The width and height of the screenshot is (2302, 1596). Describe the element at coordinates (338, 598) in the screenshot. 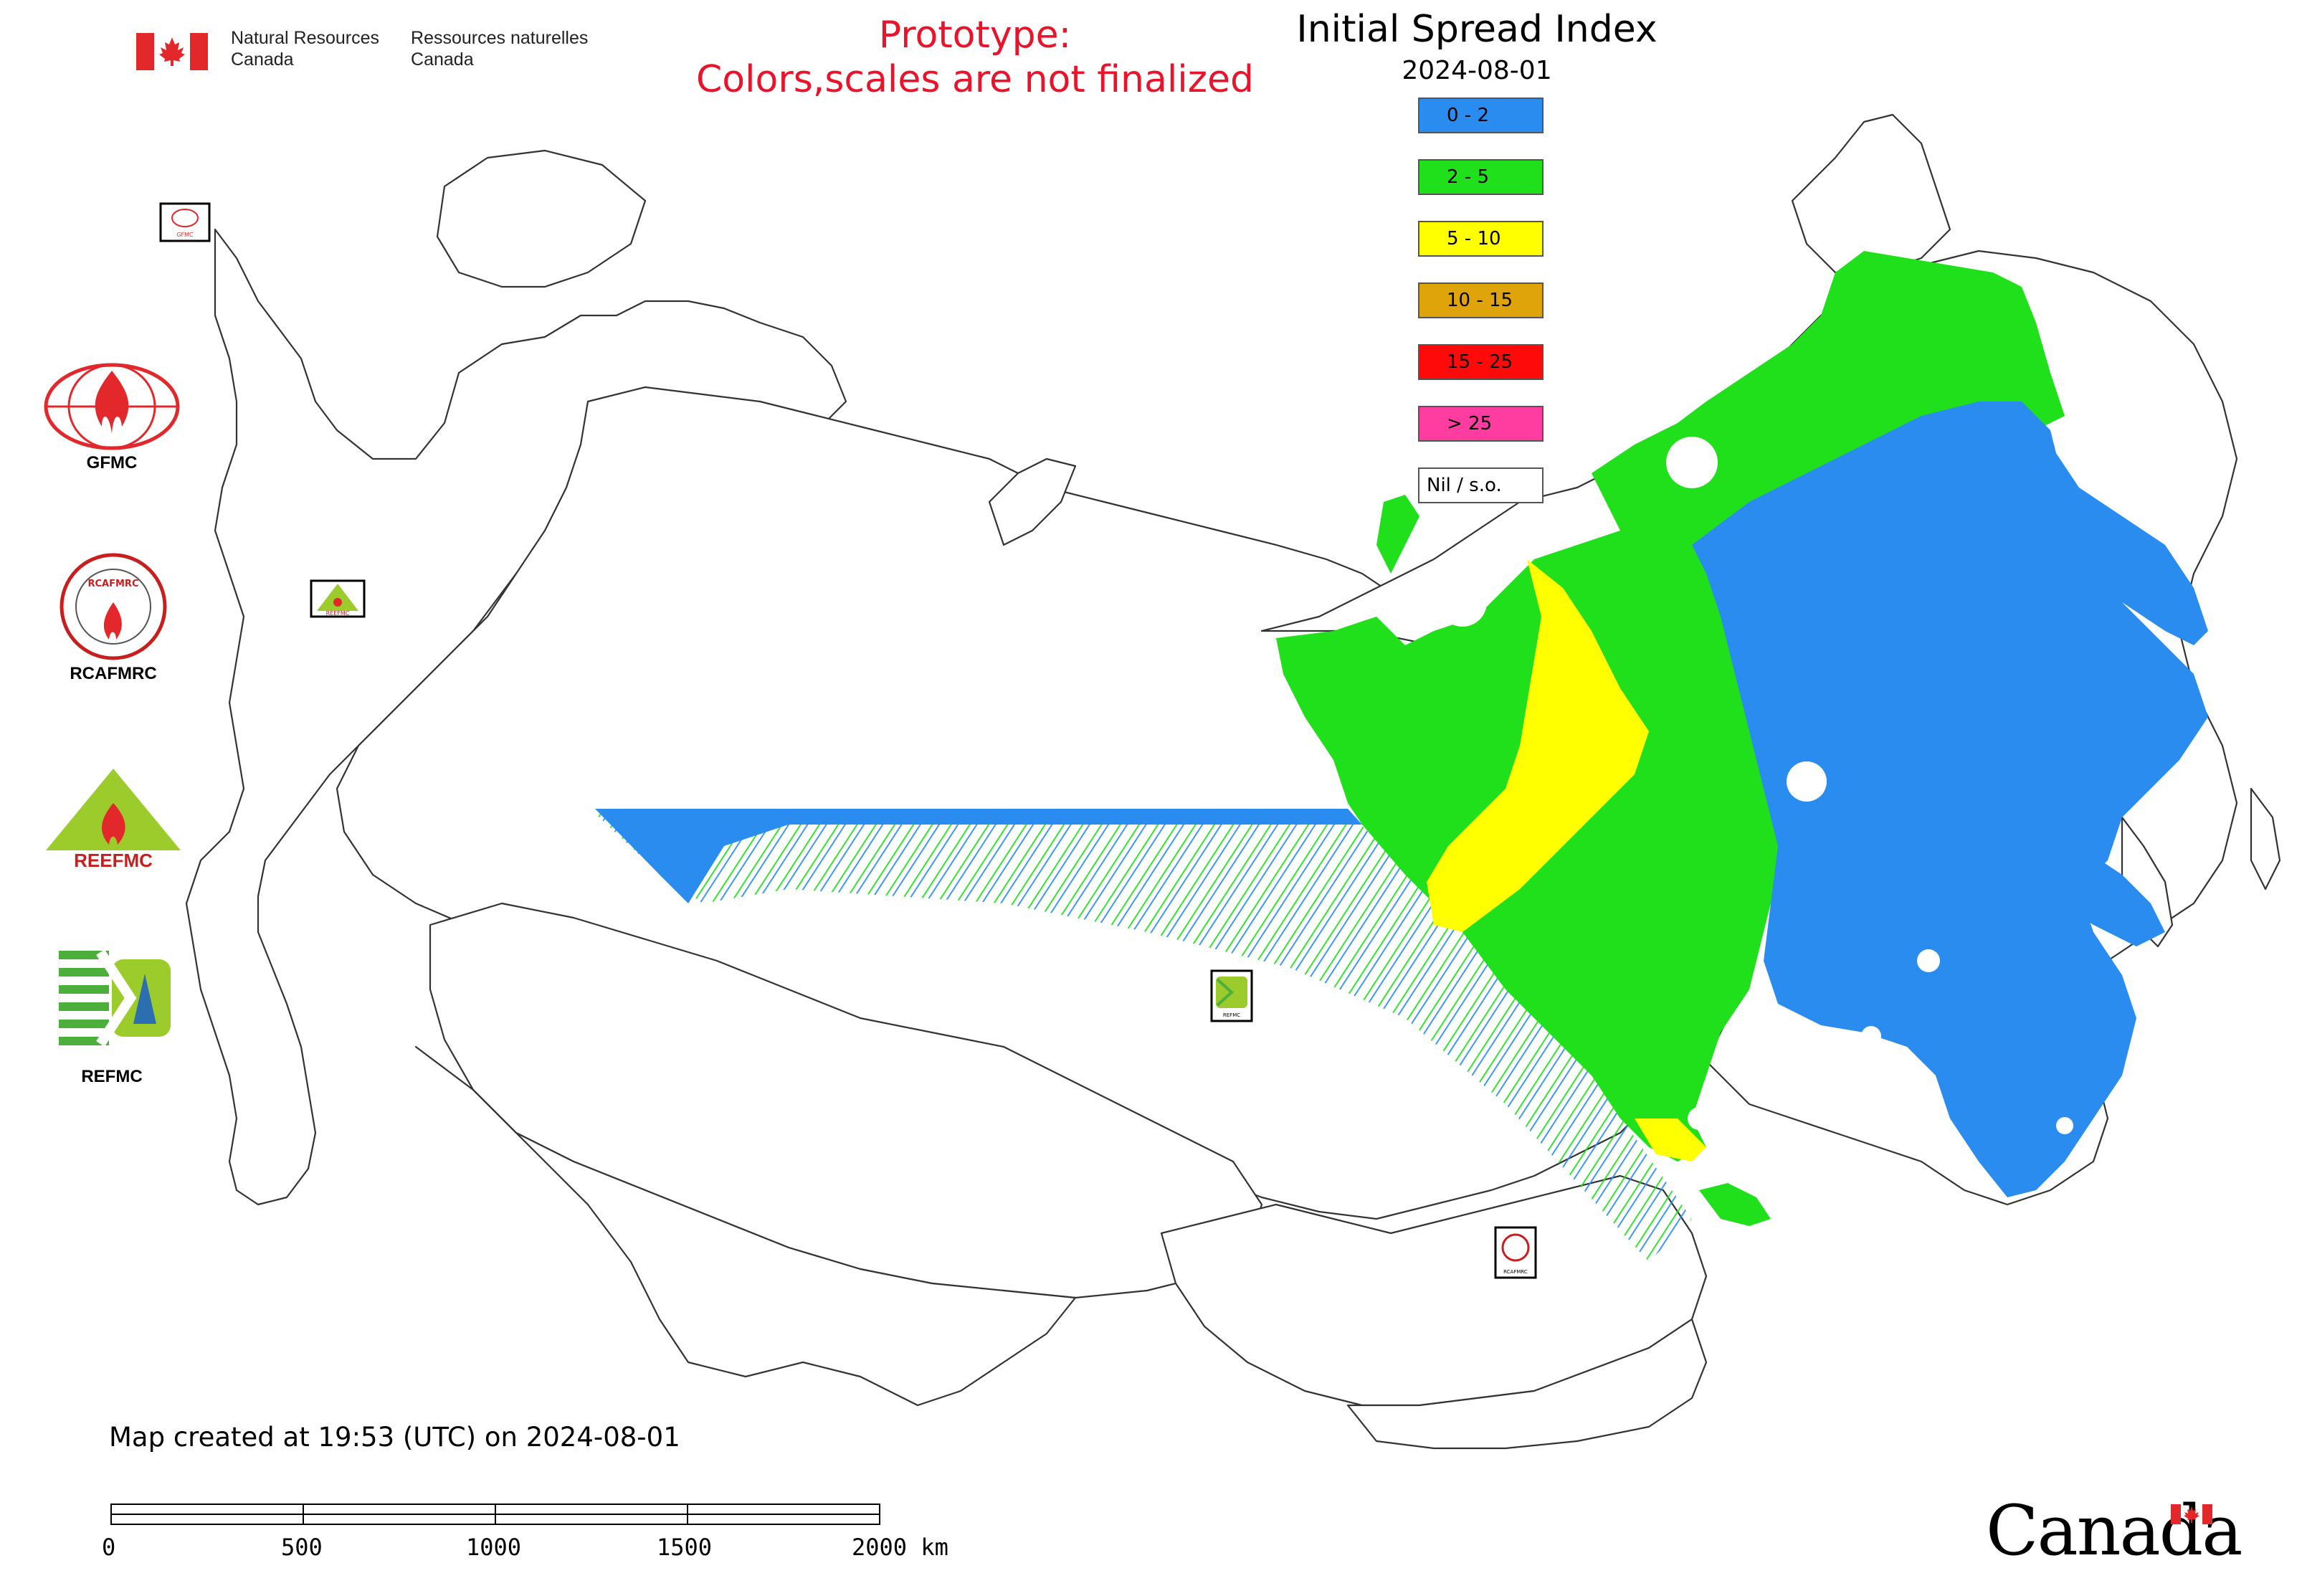

I see `reefmc-marker: REEFMC` at that location.